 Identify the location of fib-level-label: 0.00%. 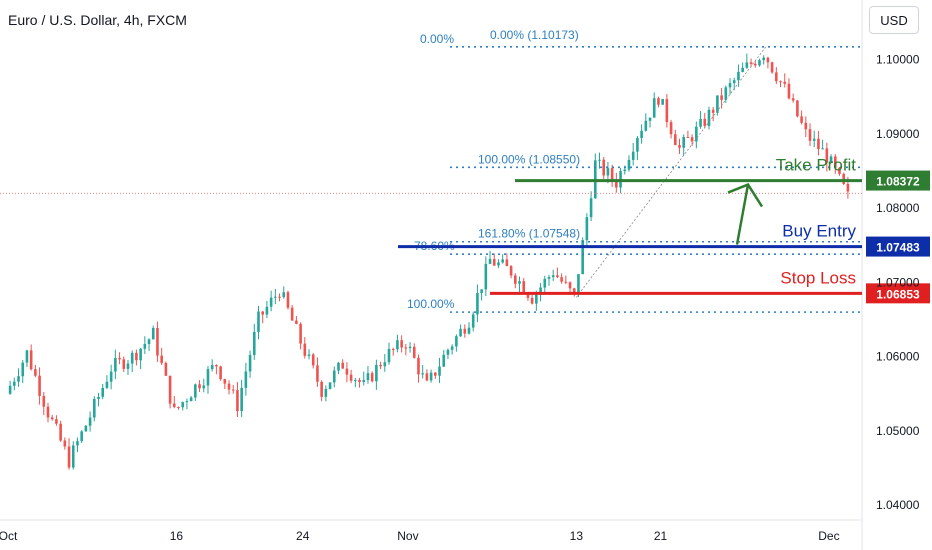
(437, 39).